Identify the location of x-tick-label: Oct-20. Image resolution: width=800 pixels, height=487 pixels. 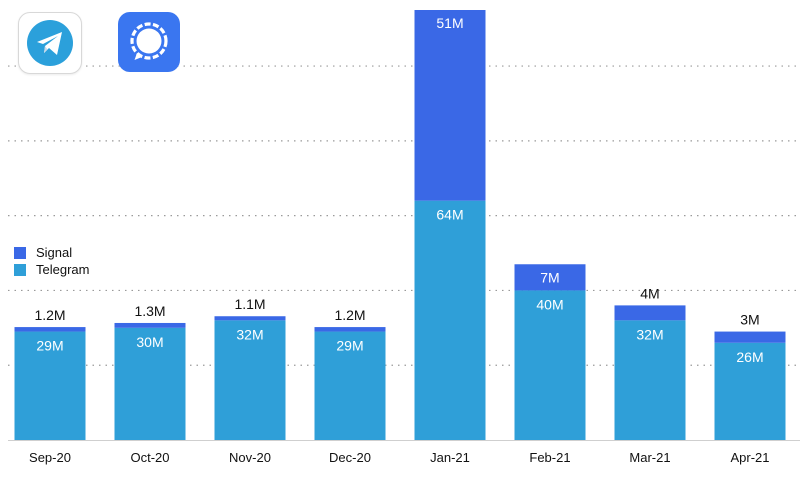
(149, 457).